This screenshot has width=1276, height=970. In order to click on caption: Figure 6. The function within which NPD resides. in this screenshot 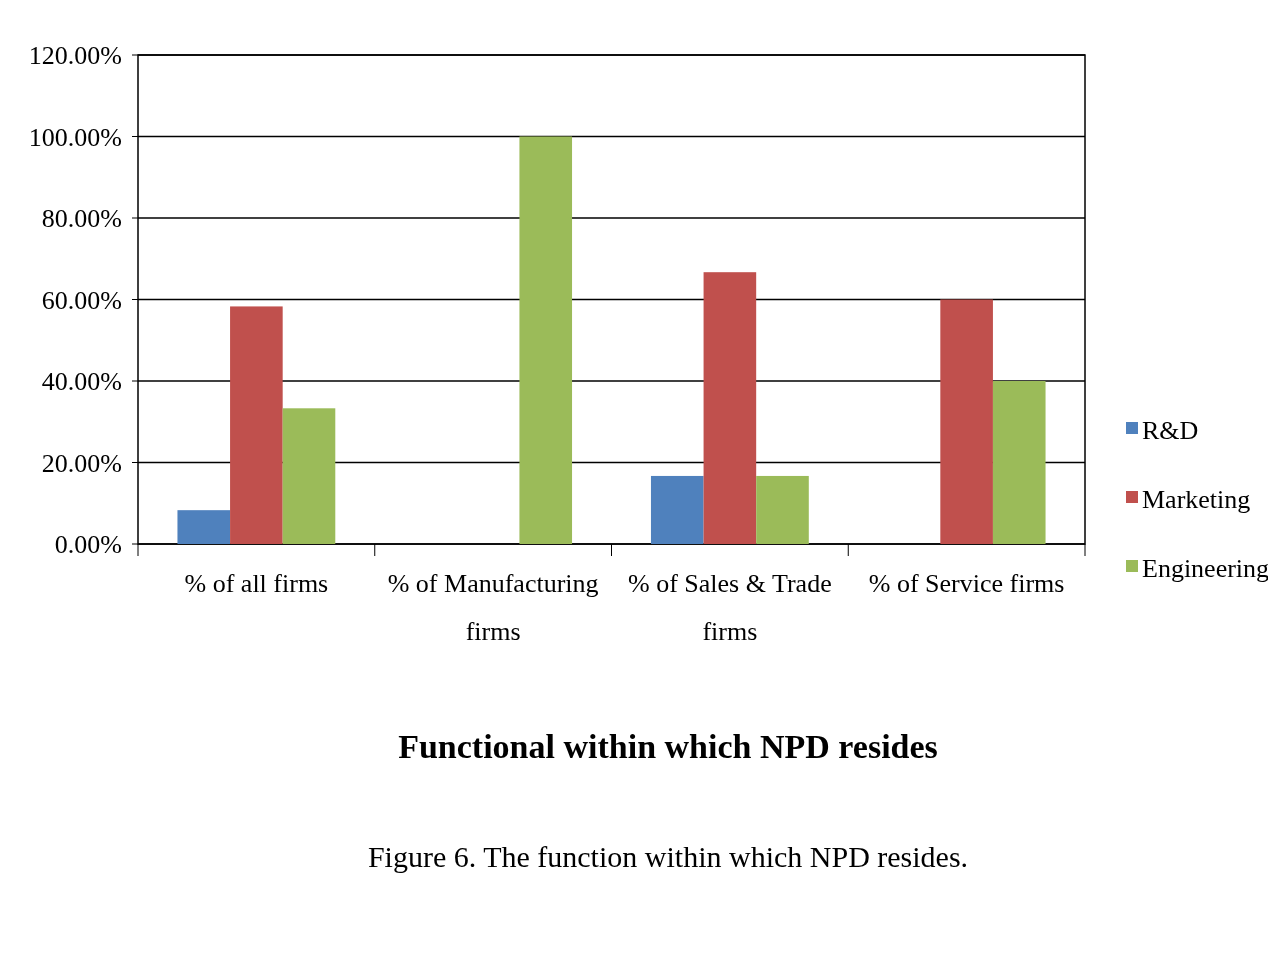, I will do `click(668, 856)`.